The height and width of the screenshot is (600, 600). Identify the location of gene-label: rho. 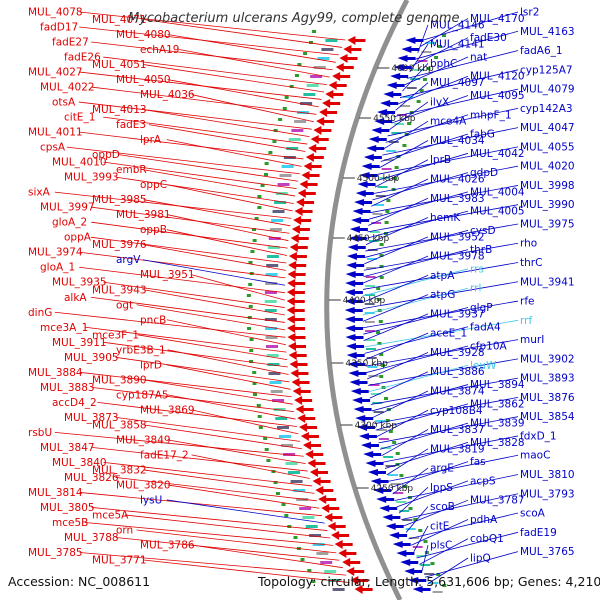
(528, 244).